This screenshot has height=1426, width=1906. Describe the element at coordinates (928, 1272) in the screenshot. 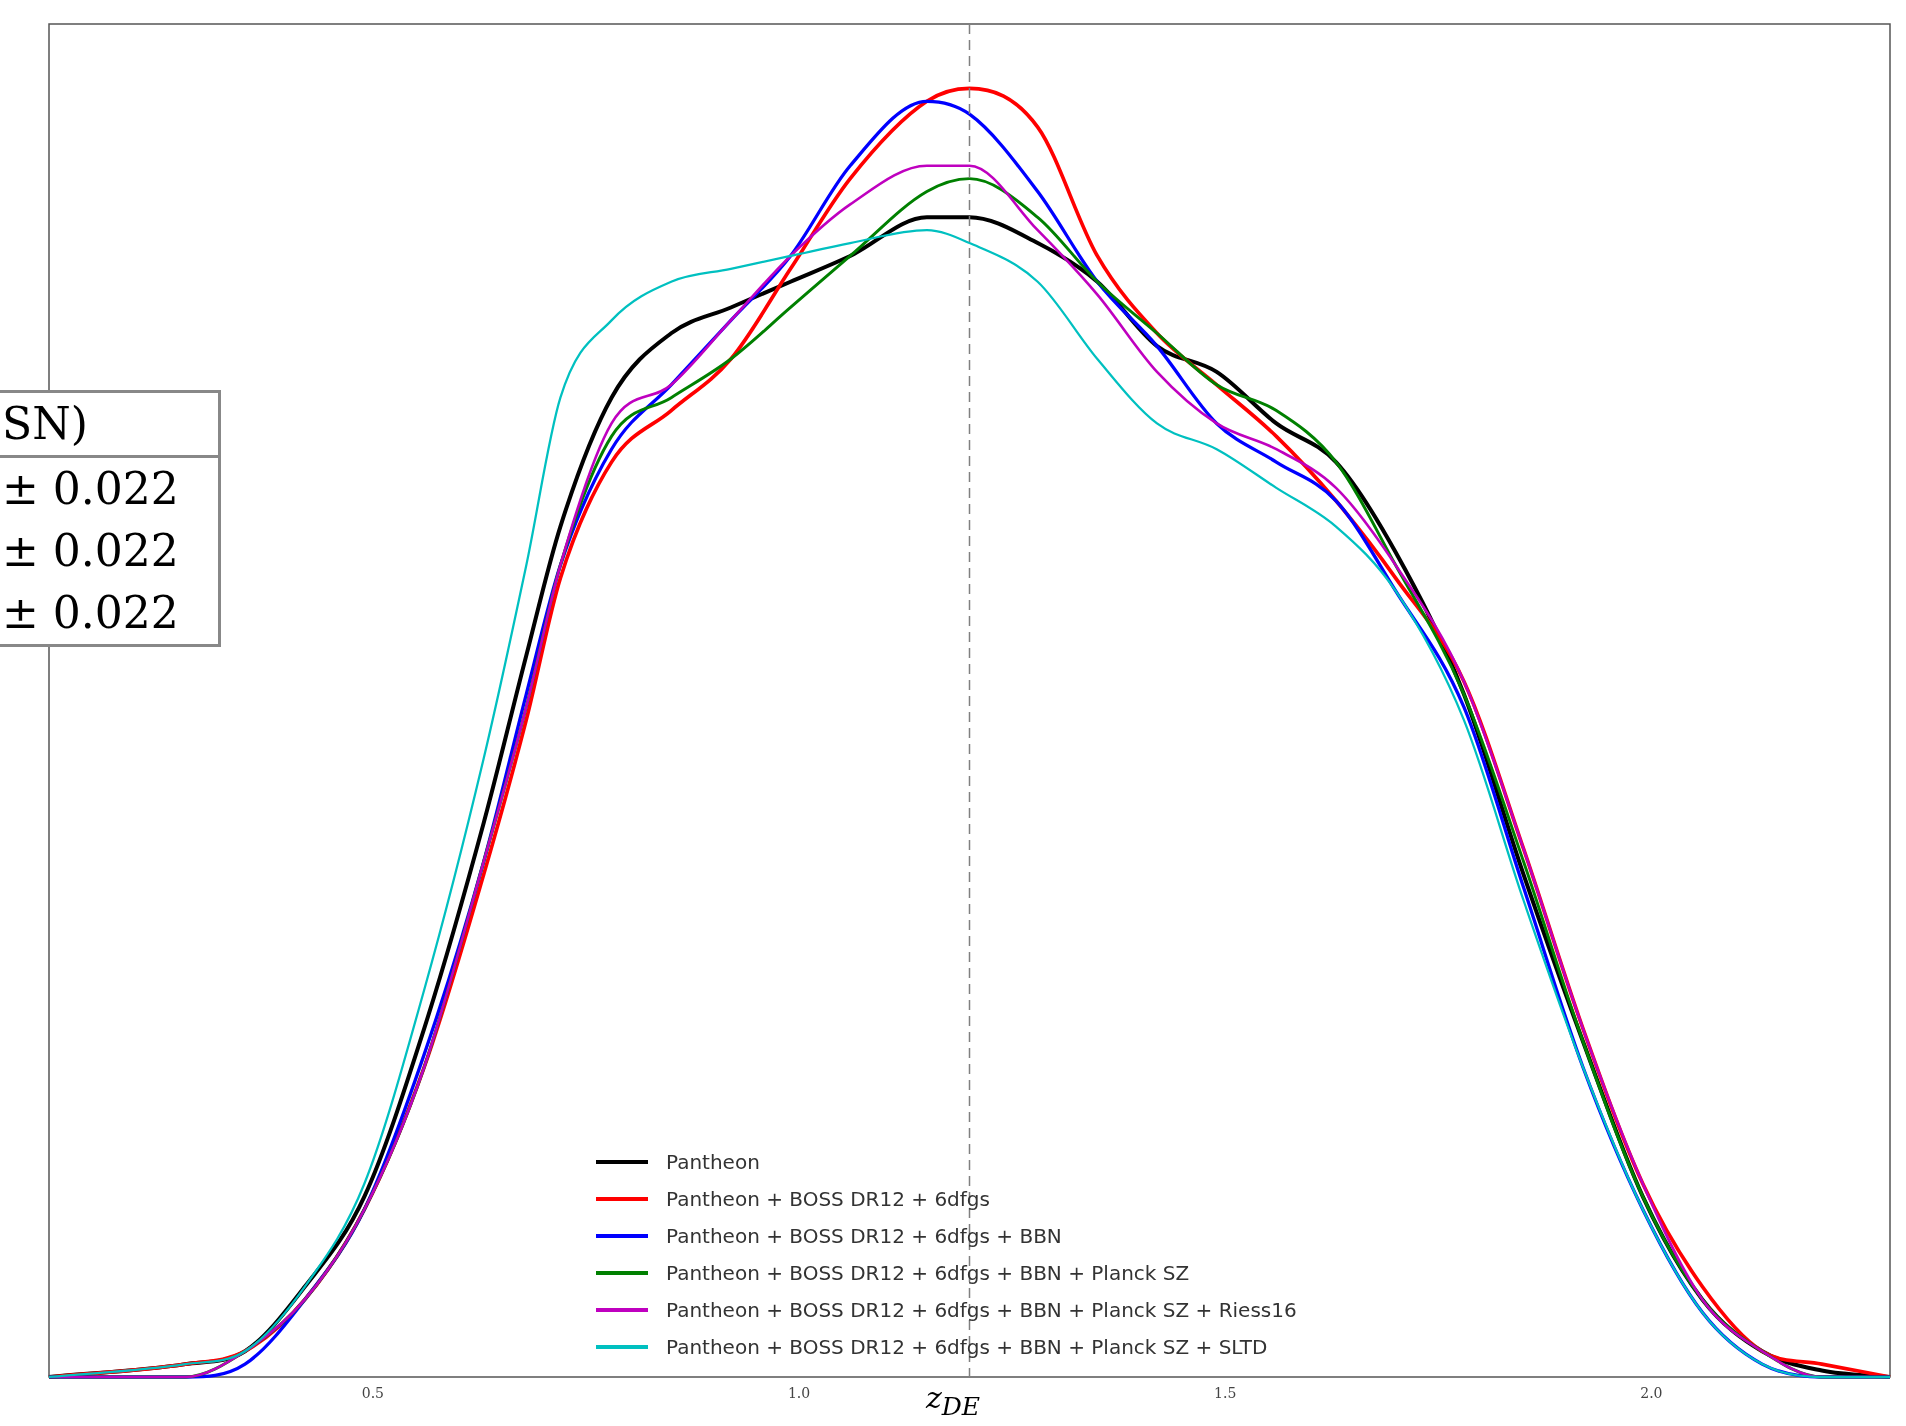

I see `legend-label: Pantheon + BOSS DR12 + 6dfgs + BBN + Planck SZ` at that location.